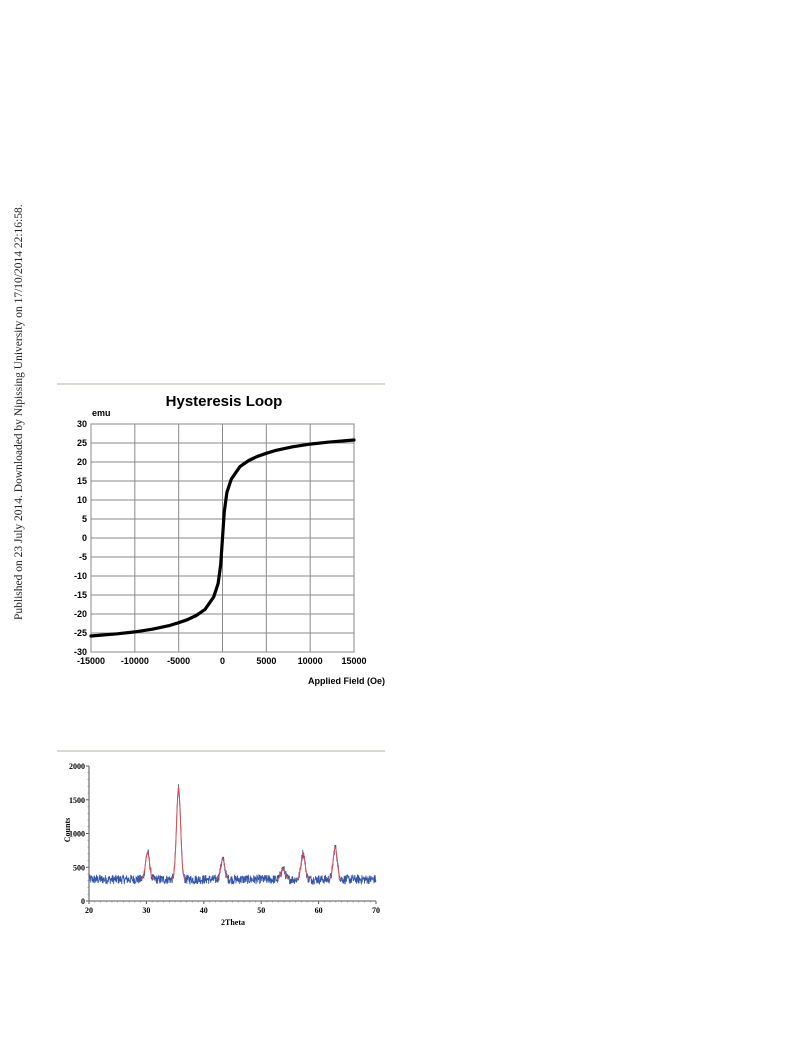 This screenshot has height=1039, width=793. What do you see at coordinates (67, 830) in the screenshot?
I see `xrd-ylabel: Counts` at bounding box center [67, 830].